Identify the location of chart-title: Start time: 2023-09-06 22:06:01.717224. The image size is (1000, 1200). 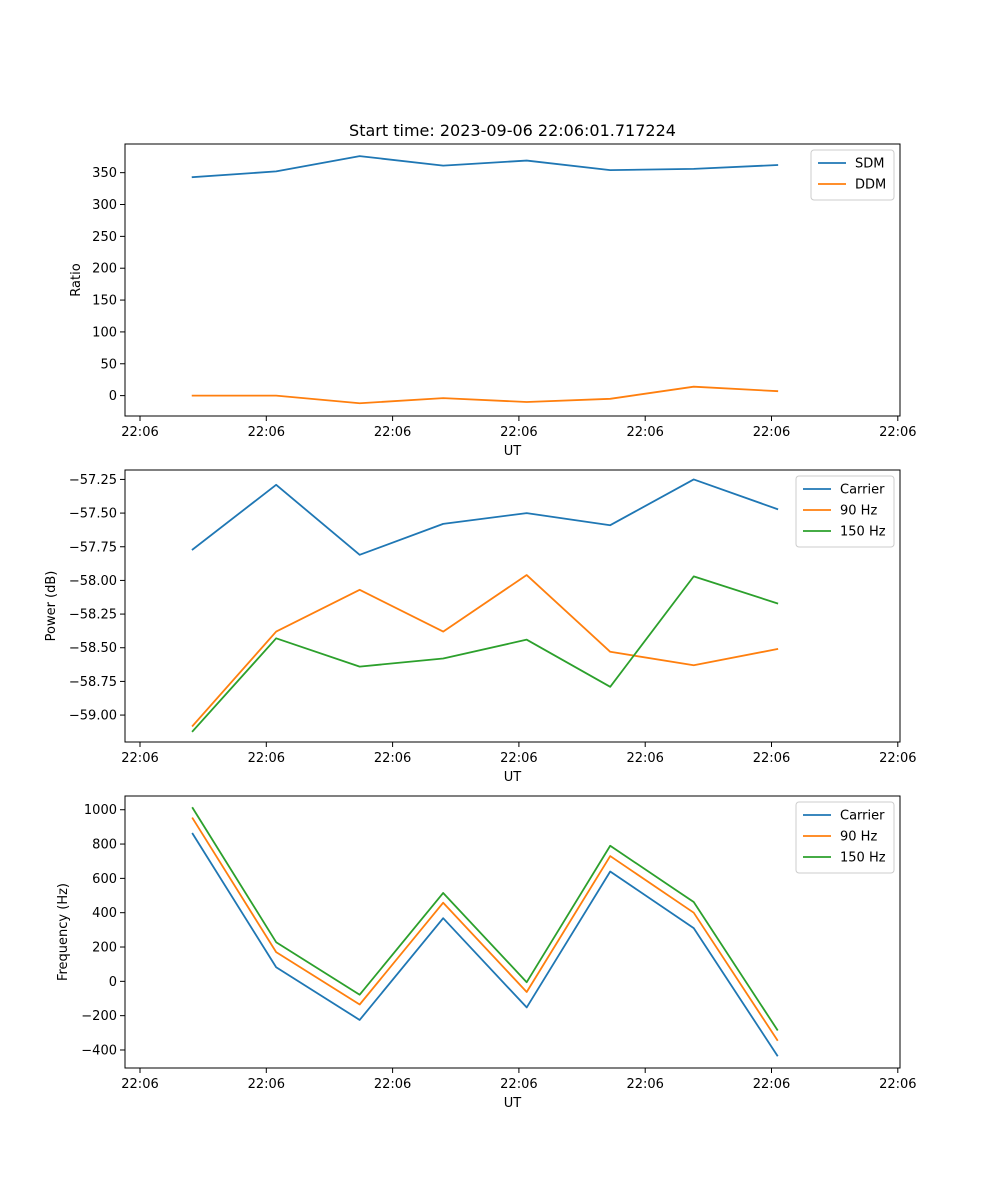
(512, 130).